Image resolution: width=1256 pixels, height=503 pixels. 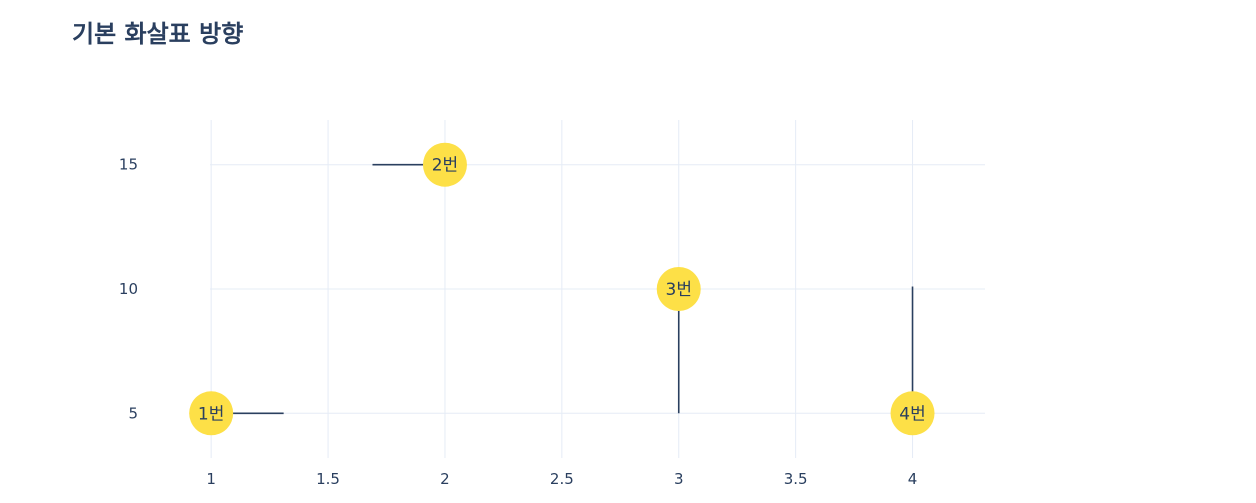 What do you see at coordinates (796, 479) in the screenshot?
I see `x-tick-label: 3.5` at bounding box center [796, 479].